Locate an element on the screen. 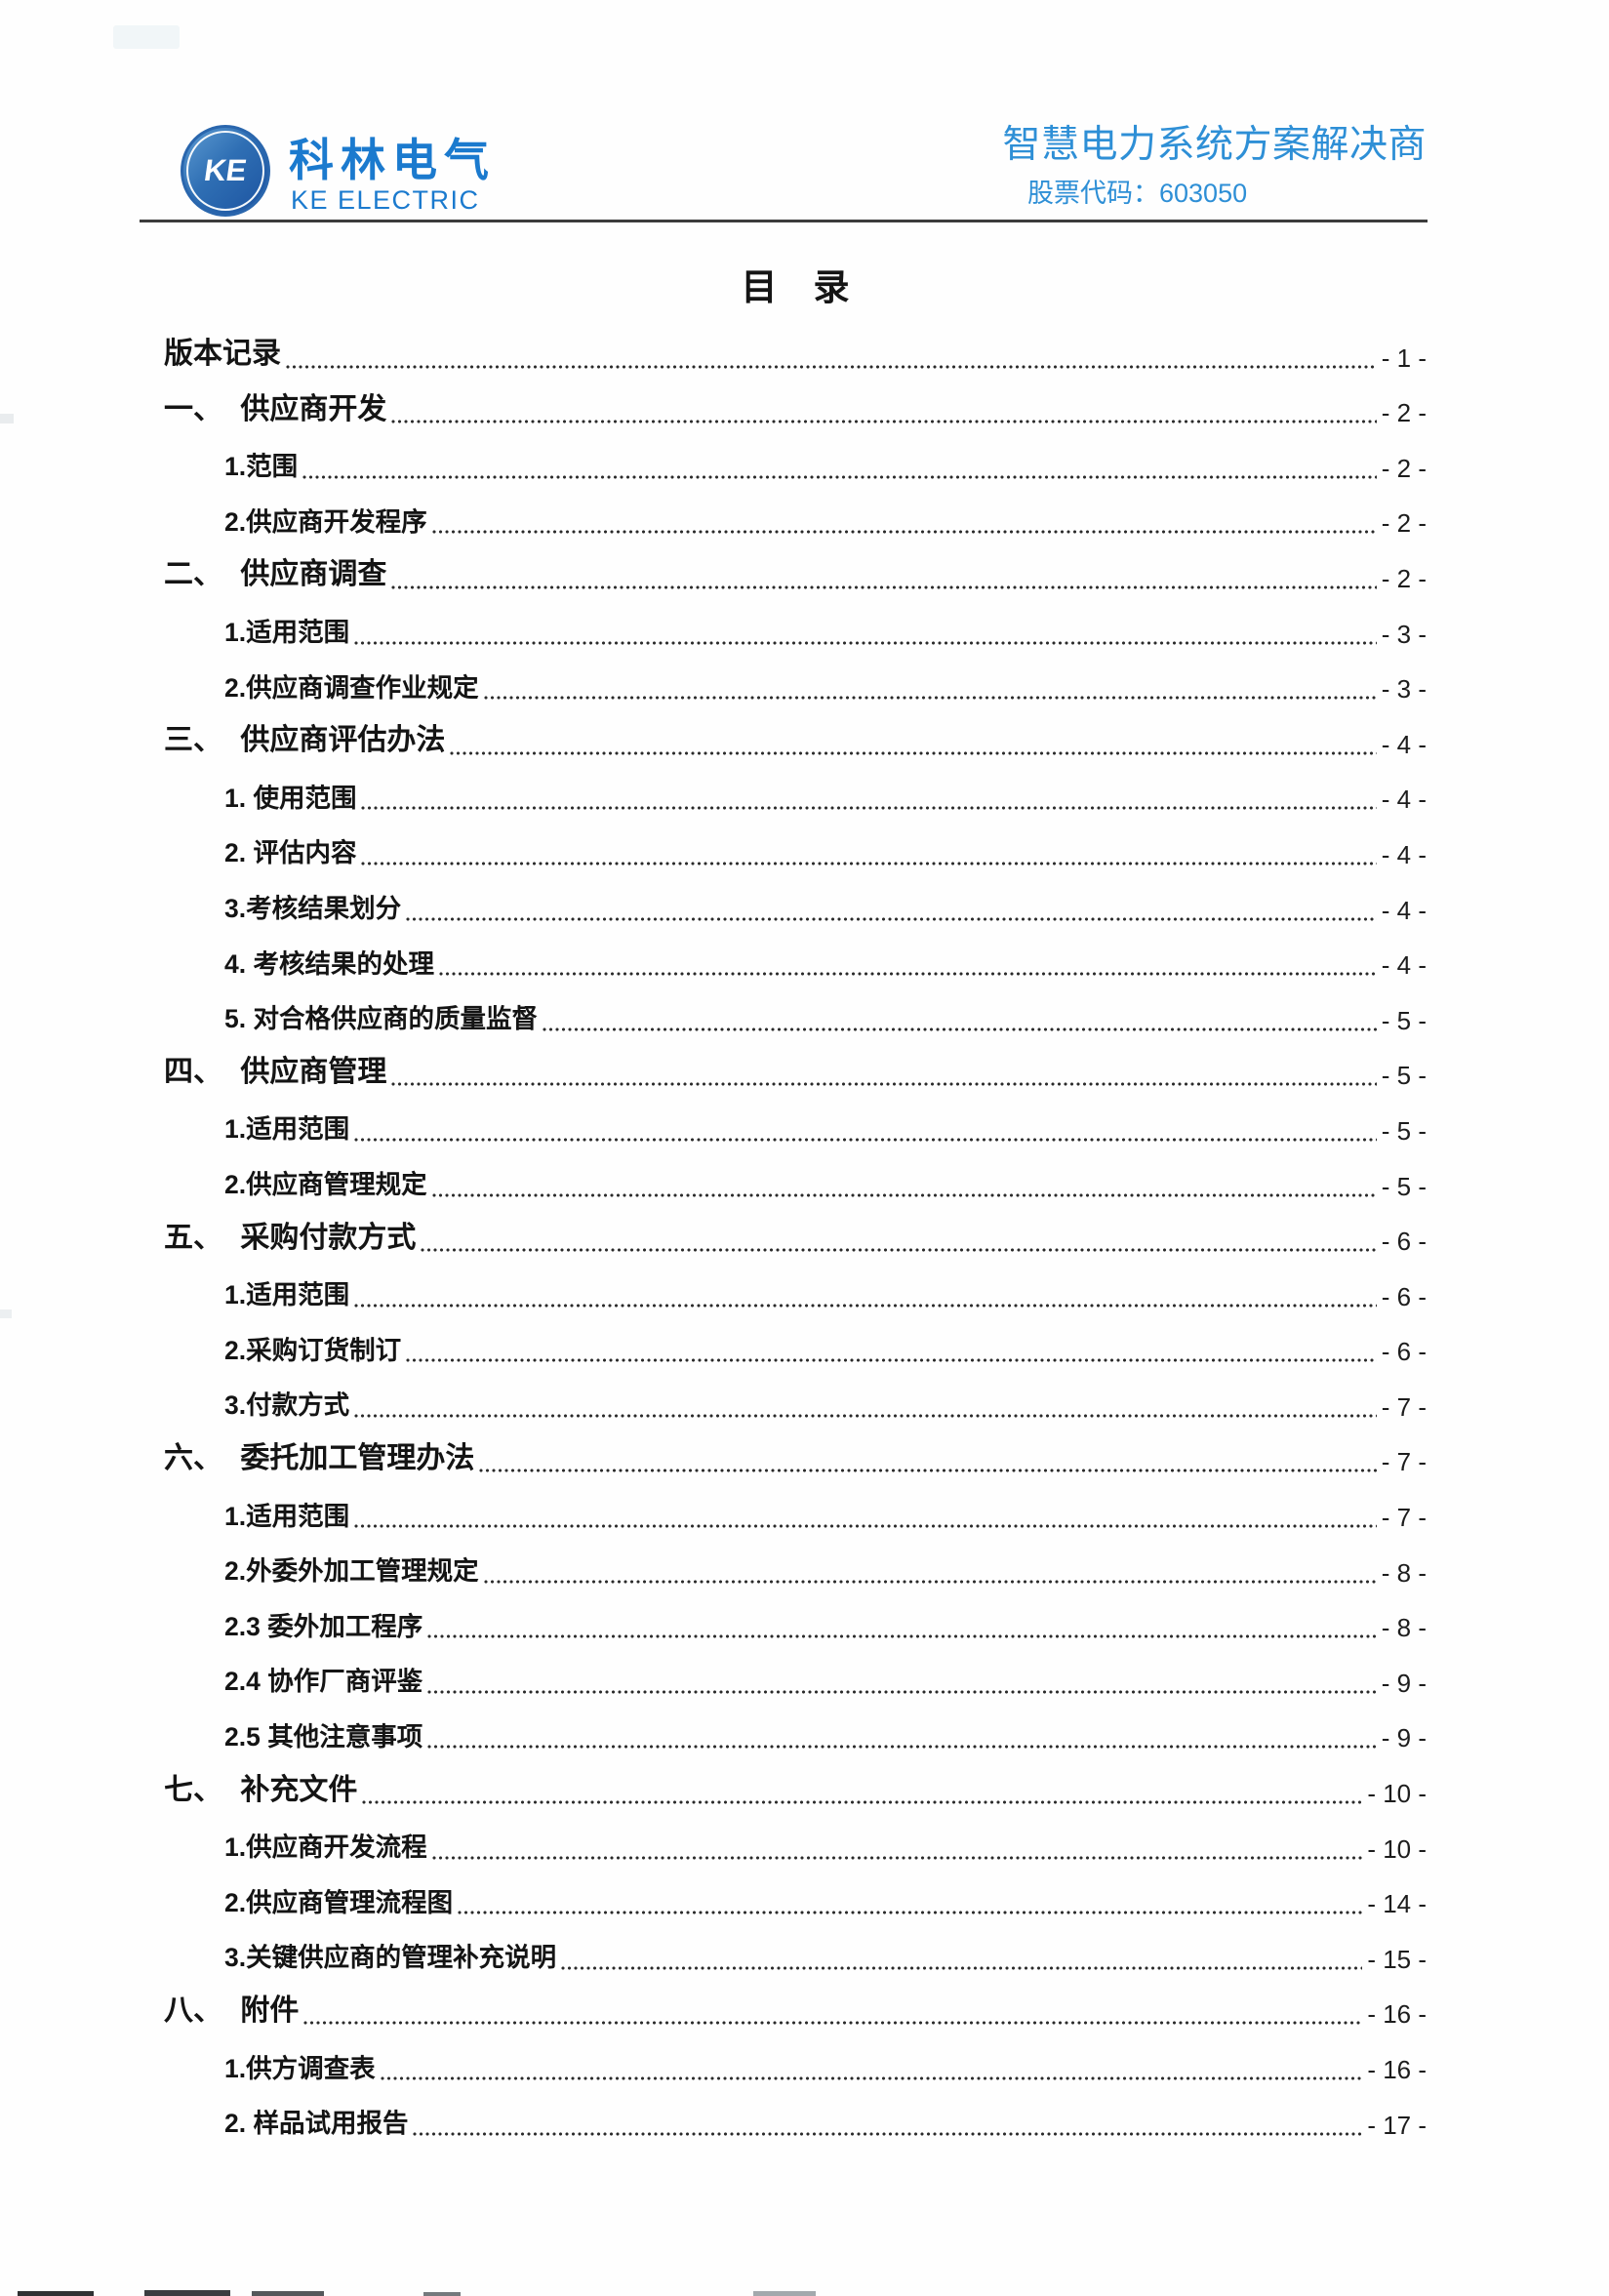 The height and width of the screenshot is (2296, 1609). toc-entry: 4. 考核结果的处理 - 4 - is located at coordinates (796, 961).